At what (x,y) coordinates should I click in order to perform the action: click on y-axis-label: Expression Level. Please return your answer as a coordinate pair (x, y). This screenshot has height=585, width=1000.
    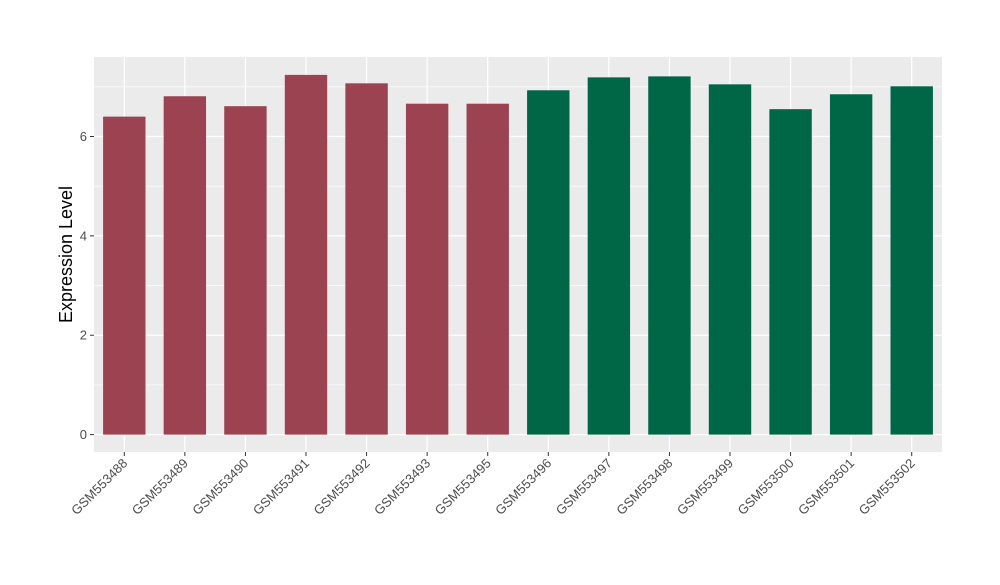
    Looking at the image, I should click on (66, 254).